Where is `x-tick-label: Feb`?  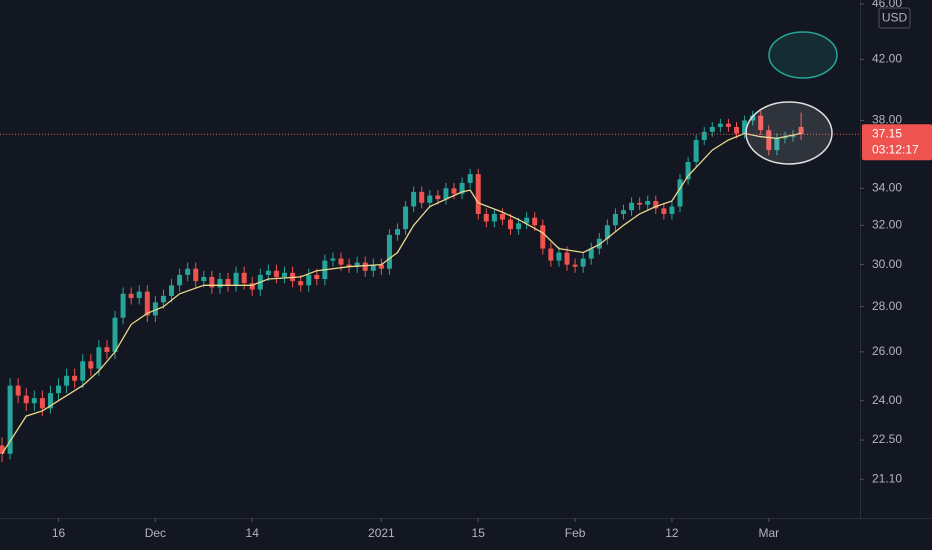 x-tick-label: Feb is located at coordinates (575, 533).